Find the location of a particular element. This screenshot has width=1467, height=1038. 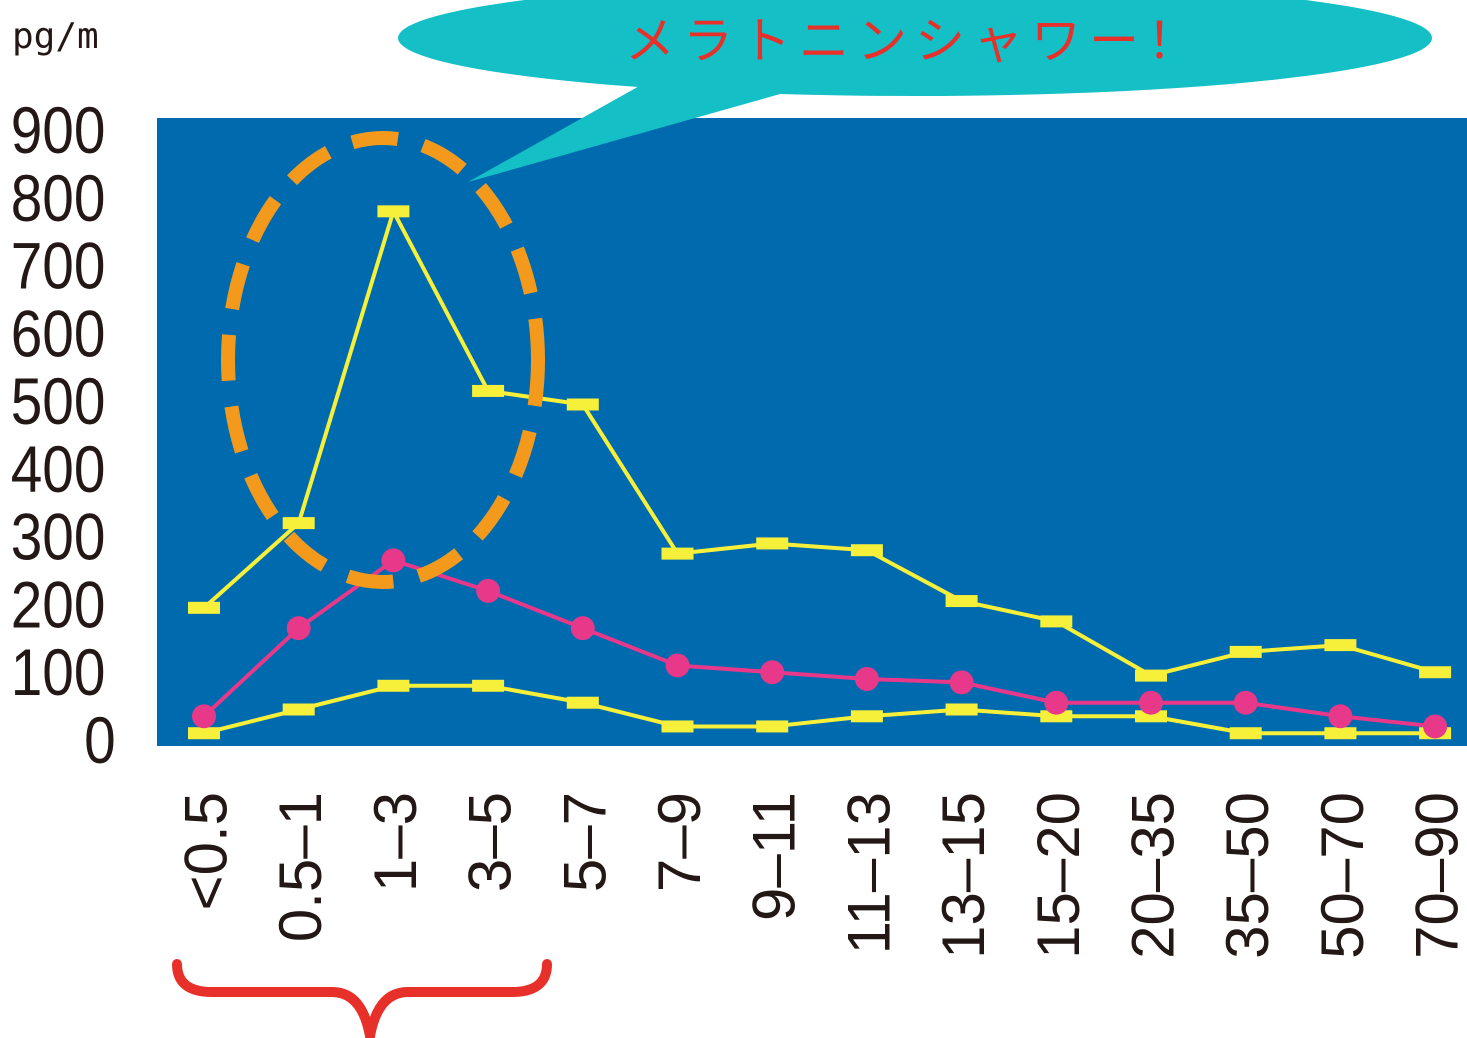

y-tick-label: 200 is located at coordinates (58, 605).